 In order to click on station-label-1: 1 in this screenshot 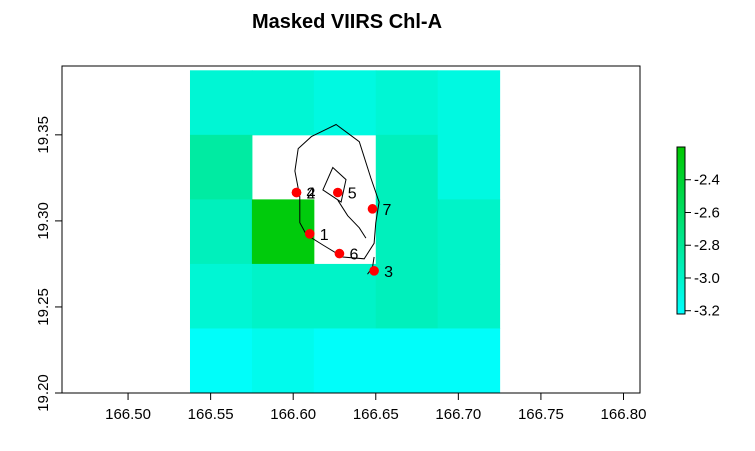, I will do `click(324, 235)`.